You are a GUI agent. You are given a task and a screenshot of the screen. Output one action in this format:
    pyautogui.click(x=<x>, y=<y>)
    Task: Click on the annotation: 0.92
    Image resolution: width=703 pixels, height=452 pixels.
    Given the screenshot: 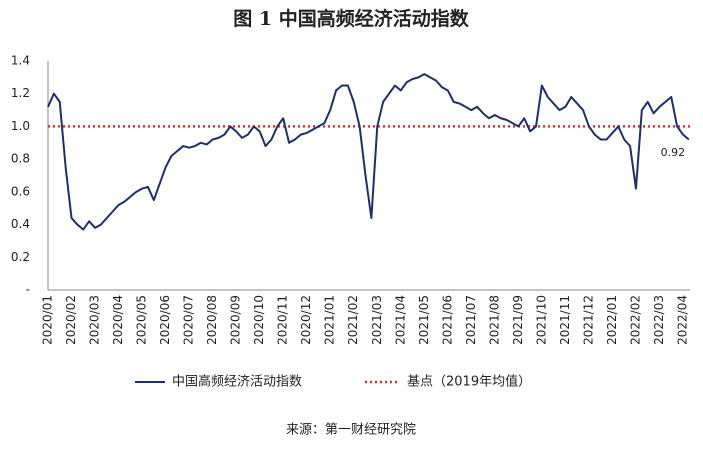 What is the action you would take?
    pyautogui.click(x=673, y=152)
    